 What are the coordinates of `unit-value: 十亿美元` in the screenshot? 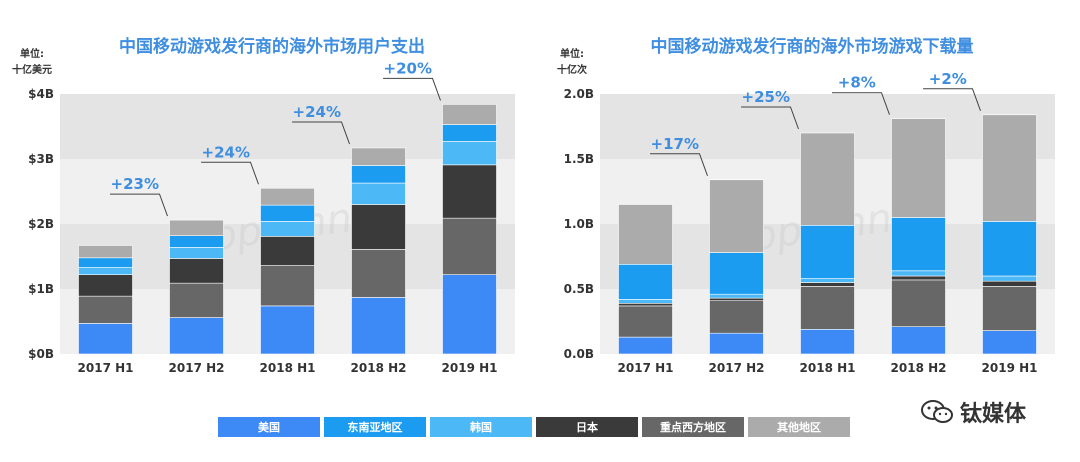 It's located at (32, 69).